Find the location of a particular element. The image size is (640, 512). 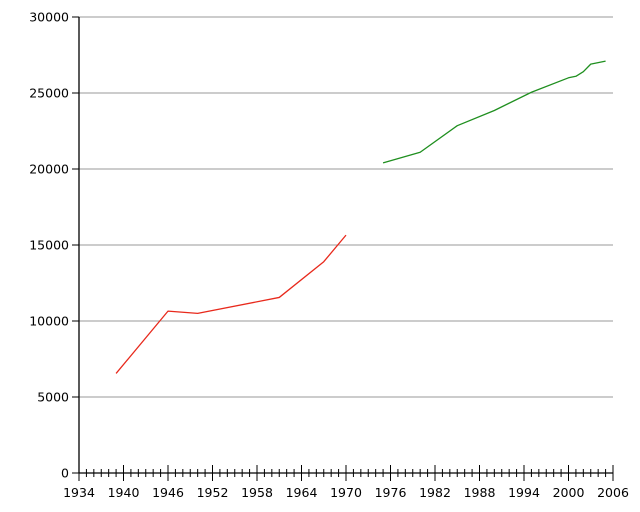

y-tick-label: 25000 is located at coordinates (49, 93).